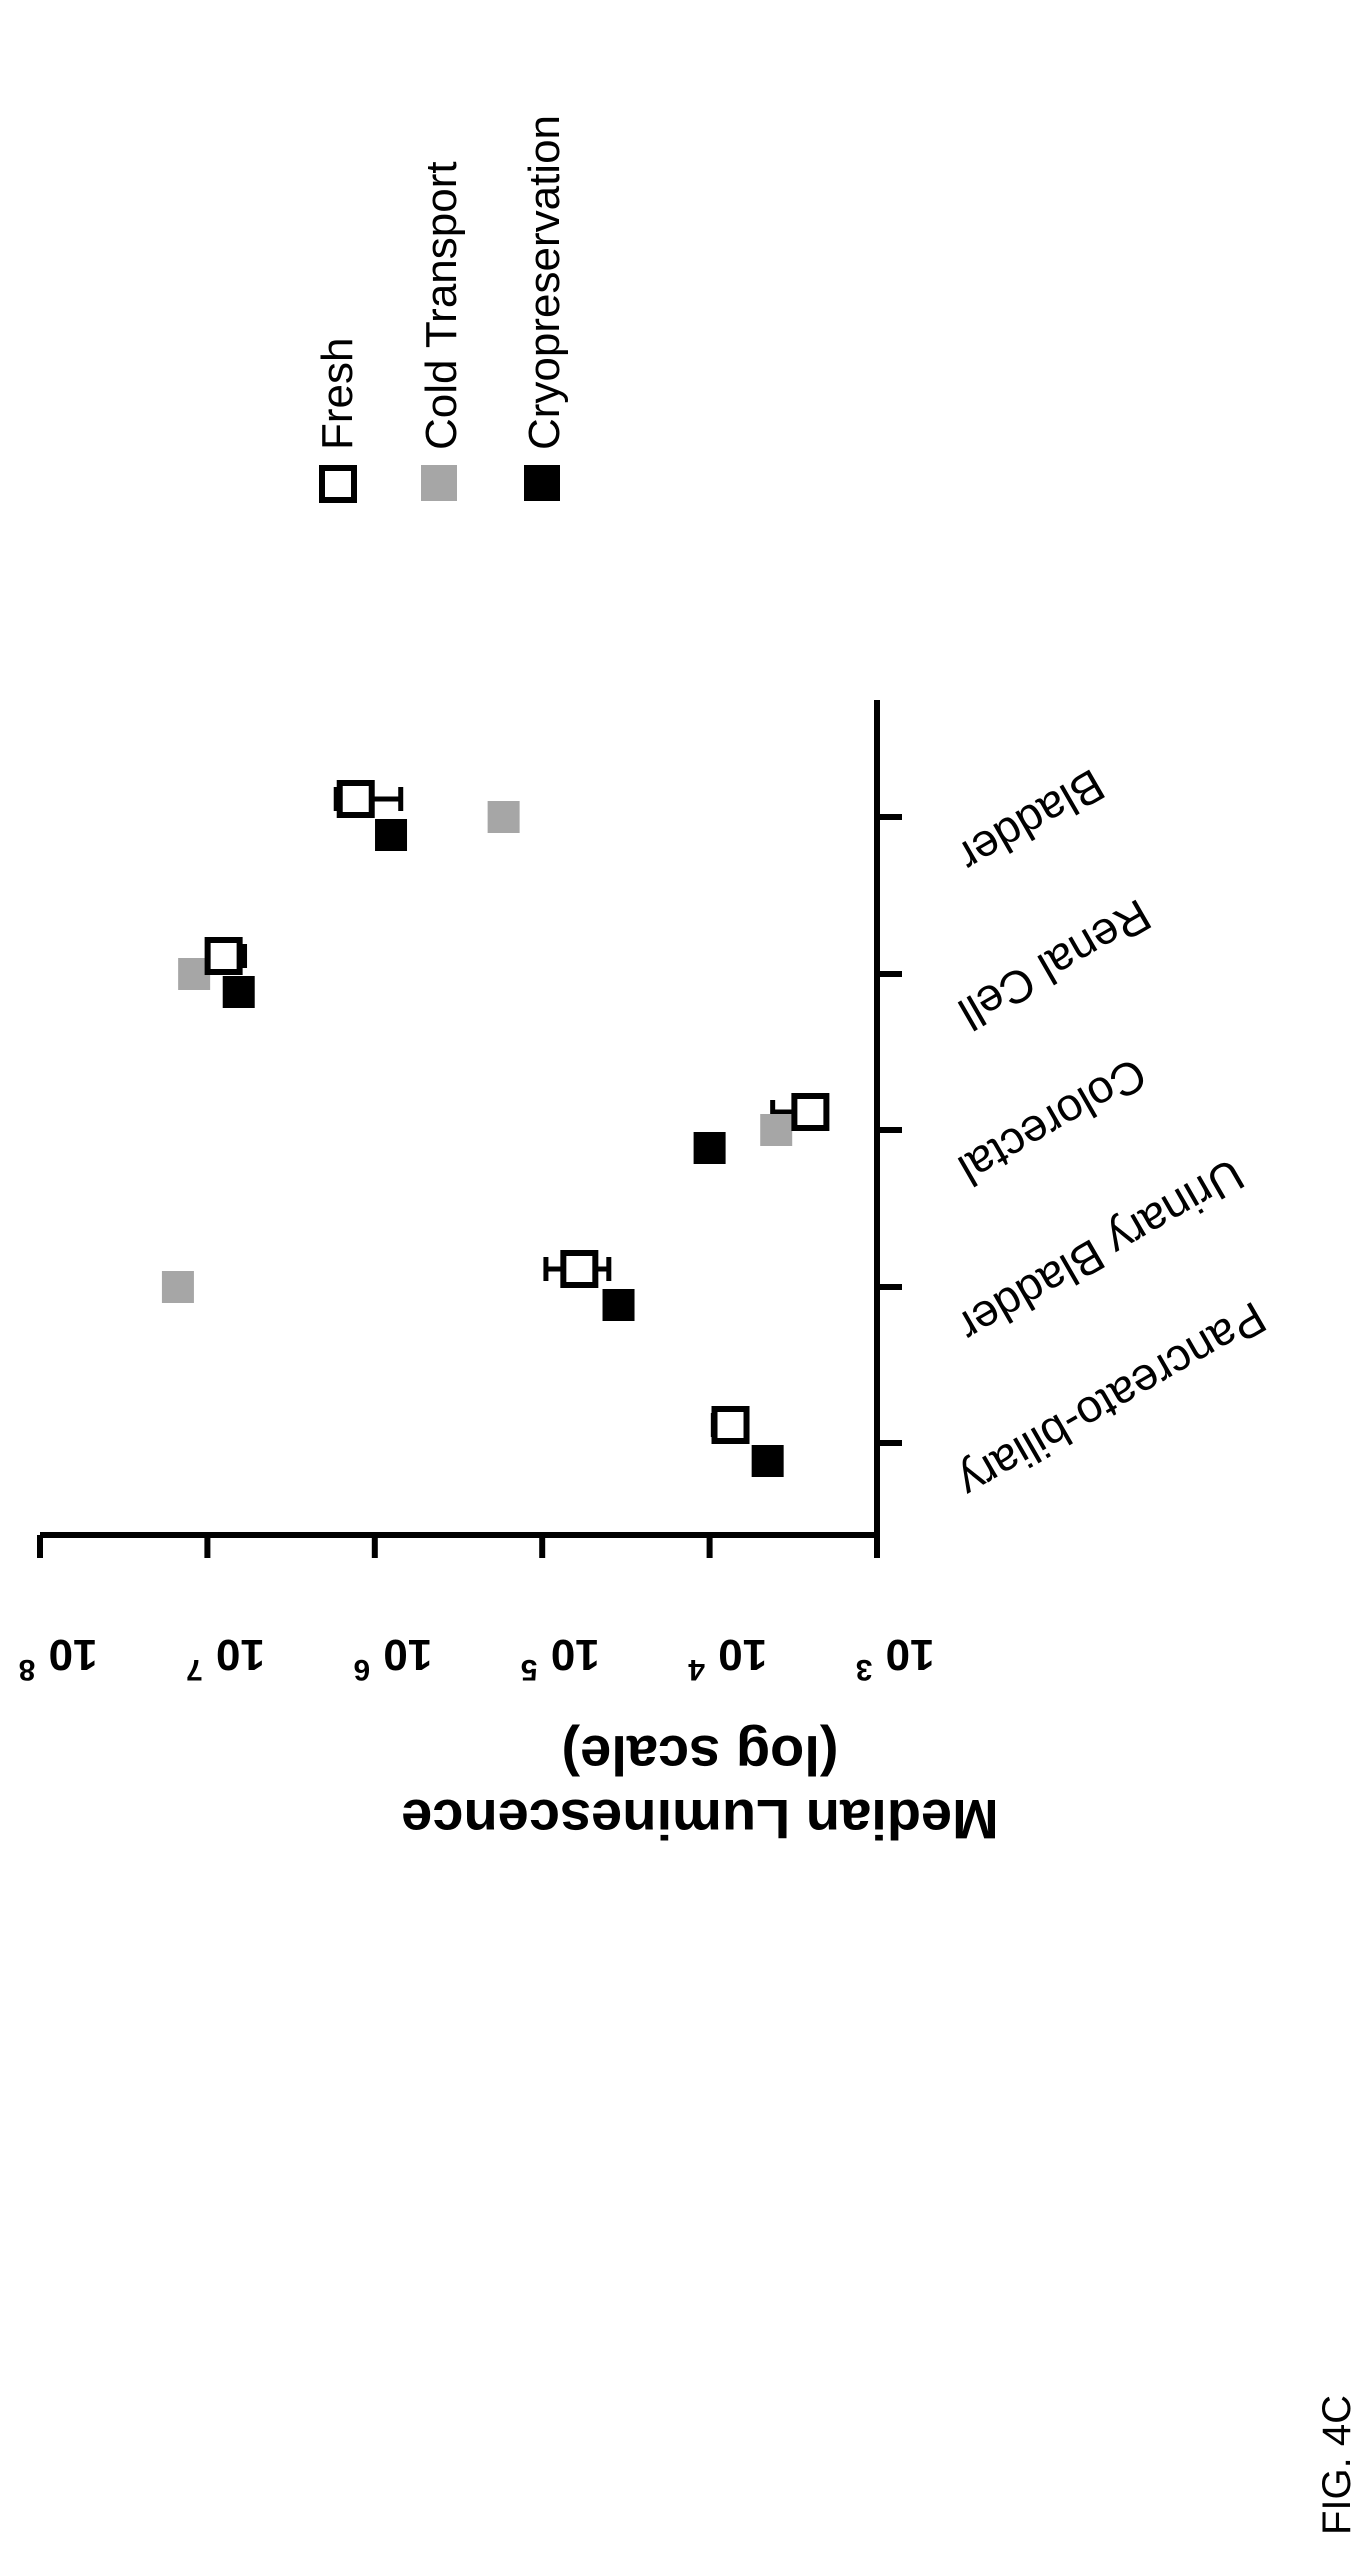  What do you see at coordinates (700, 1755) in the screenshot?
I see `value-axis-title-line-2: (log scale)` at bounding box center [700, 1755].